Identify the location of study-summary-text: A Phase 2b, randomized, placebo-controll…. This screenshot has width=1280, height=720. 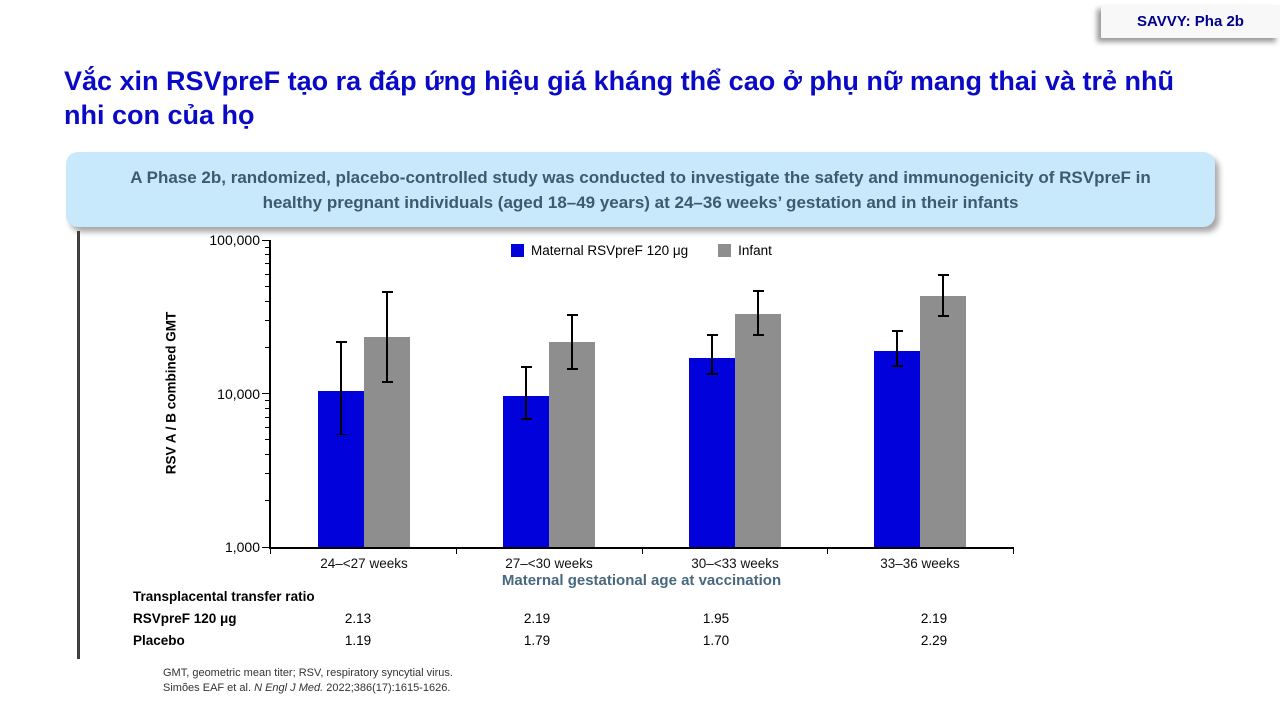
(640, 189).